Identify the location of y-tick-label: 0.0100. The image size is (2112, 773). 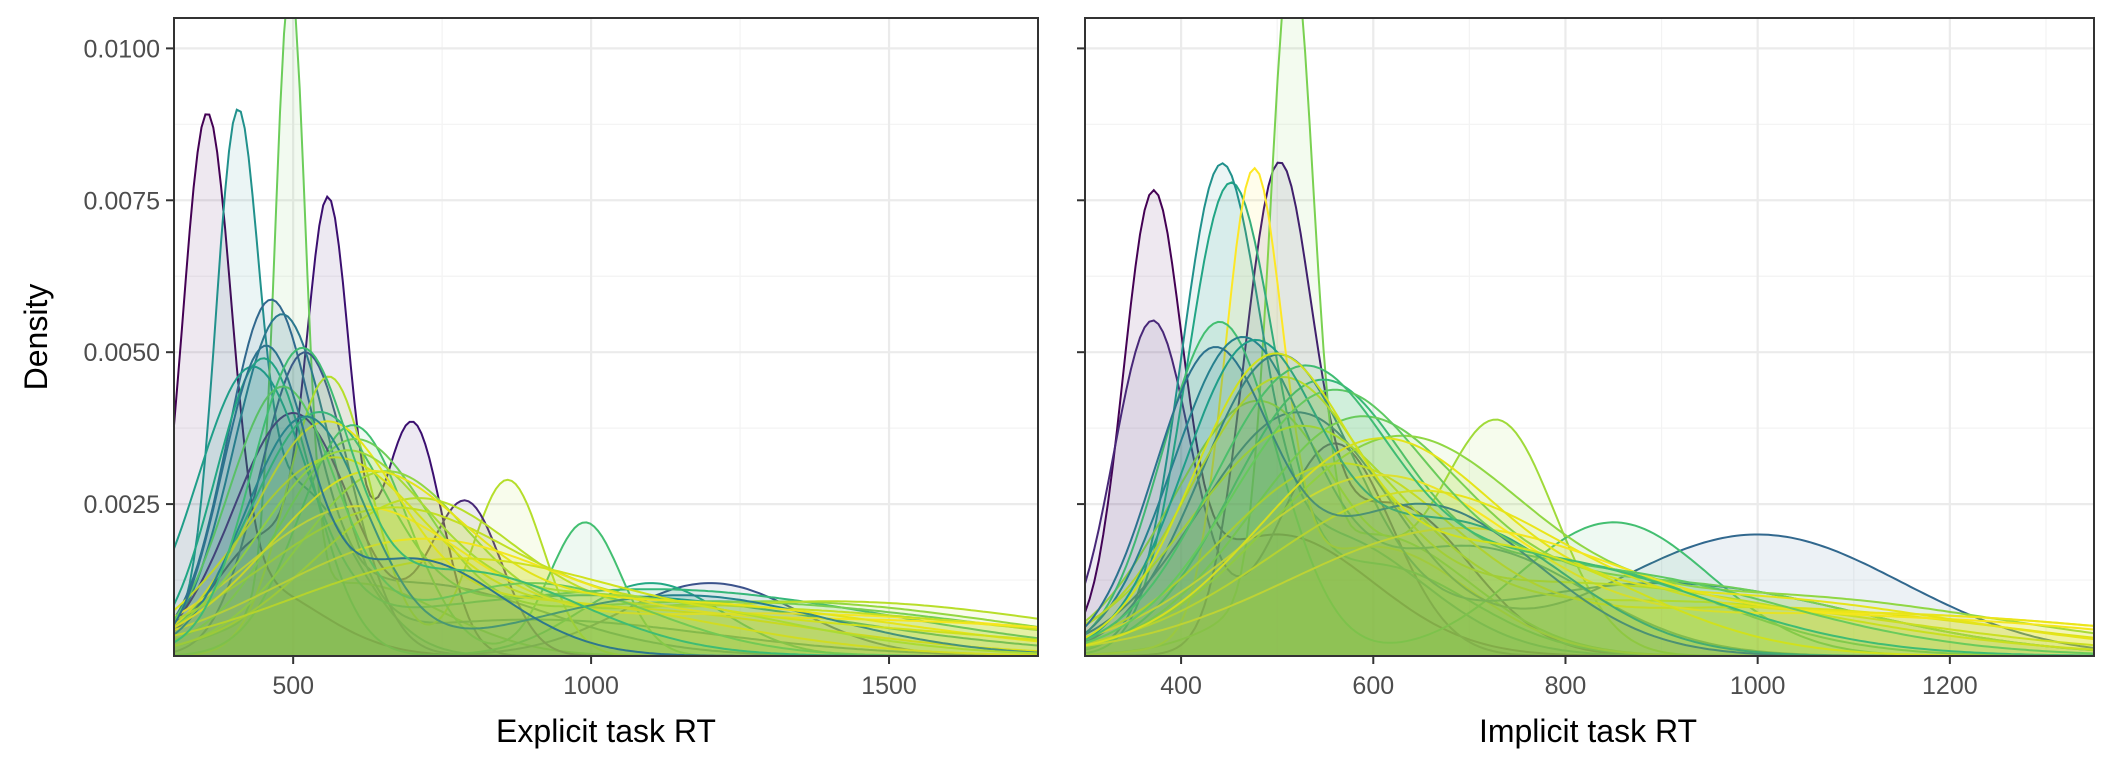
(122, 49).